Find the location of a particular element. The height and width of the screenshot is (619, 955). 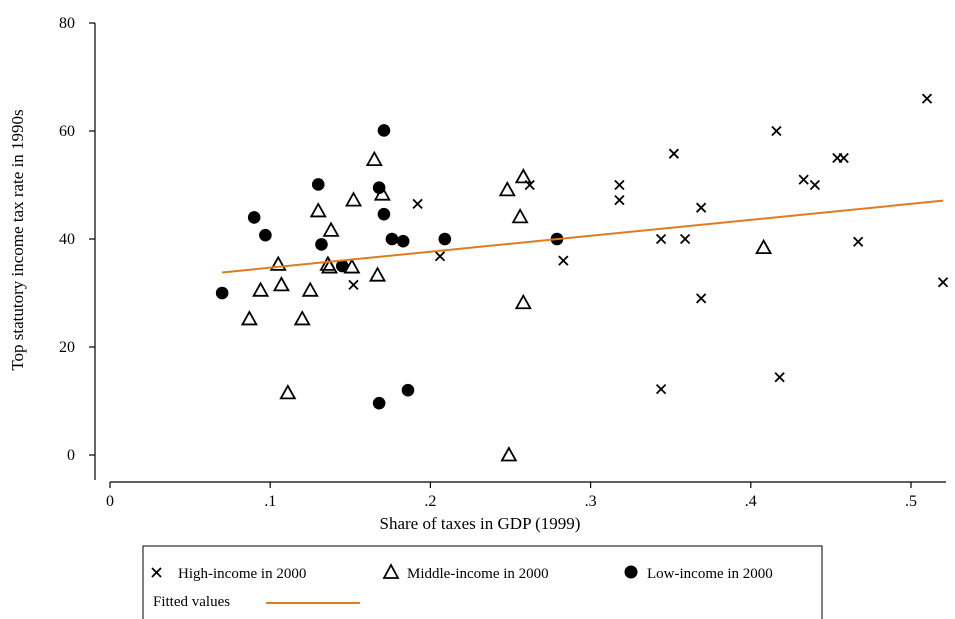

x-axis-title: Share of taxes in GDP (1999) is located at coordinates (480, 523).